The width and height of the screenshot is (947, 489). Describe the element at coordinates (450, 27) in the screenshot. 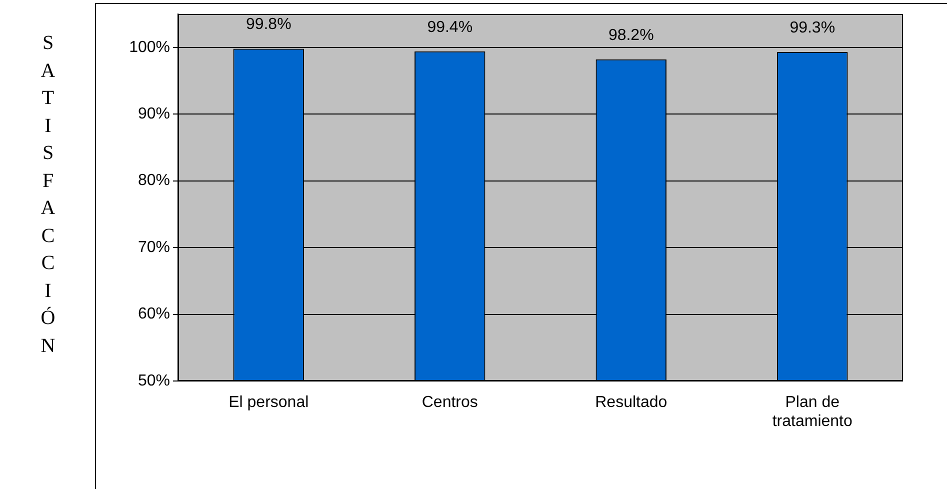

I see `data-label: 99.4%` at that location.